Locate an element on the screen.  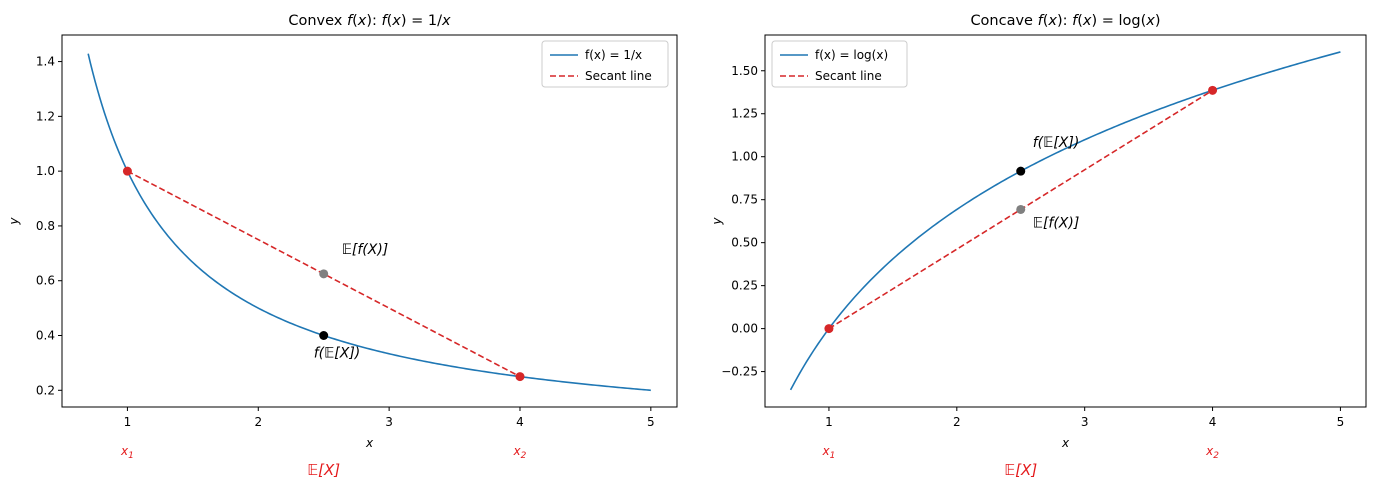
y-tick-label: −0.25 is located at coordinates (739, 372).